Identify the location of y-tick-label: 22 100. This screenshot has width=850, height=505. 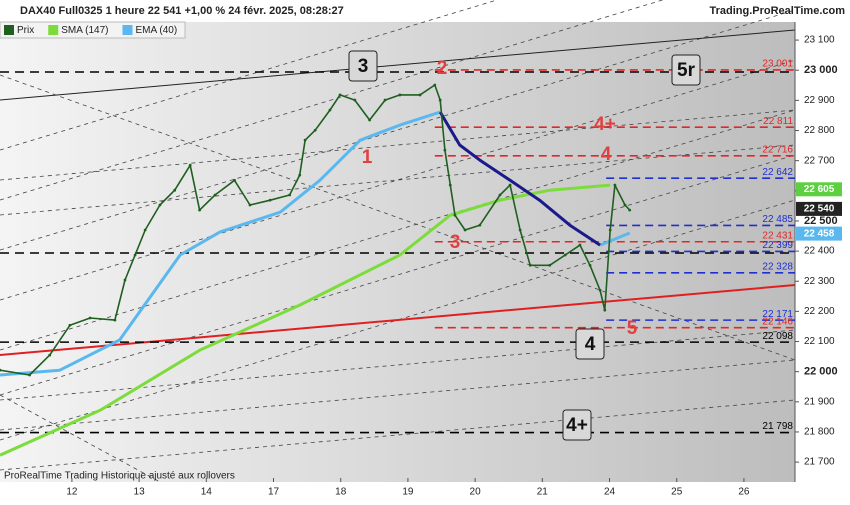
(819, 341).